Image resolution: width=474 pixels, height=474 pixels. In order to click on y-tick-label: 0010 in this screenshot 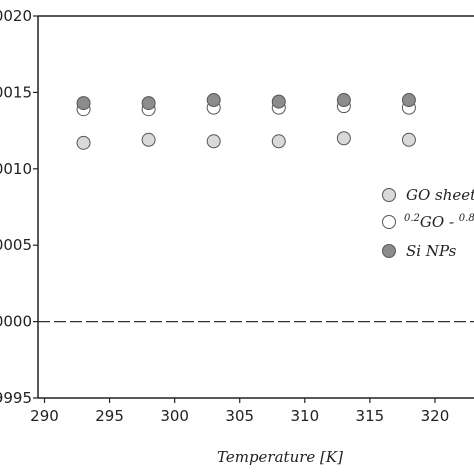, I will do `click(16, 169)`.